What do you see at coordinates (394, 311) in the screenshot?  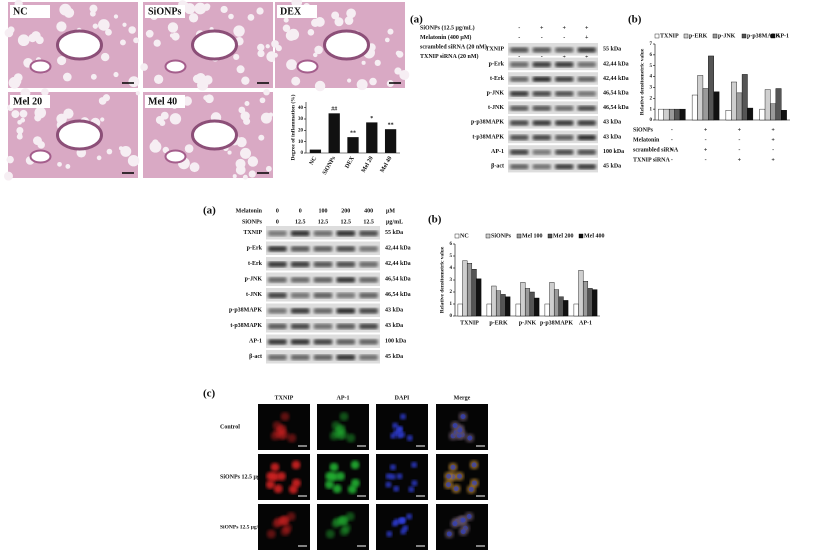 I see `kda-label: 43 kDa` at bounding box center [394, 311].